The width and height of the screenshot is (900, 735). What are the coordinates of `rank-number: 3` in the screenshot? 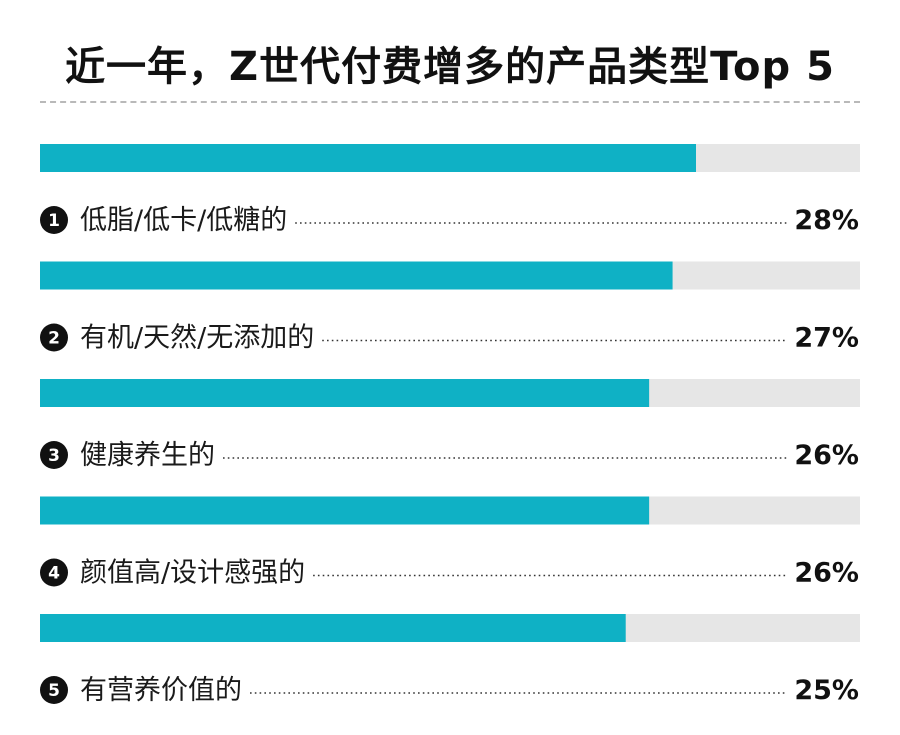 It's located at (54, 456).